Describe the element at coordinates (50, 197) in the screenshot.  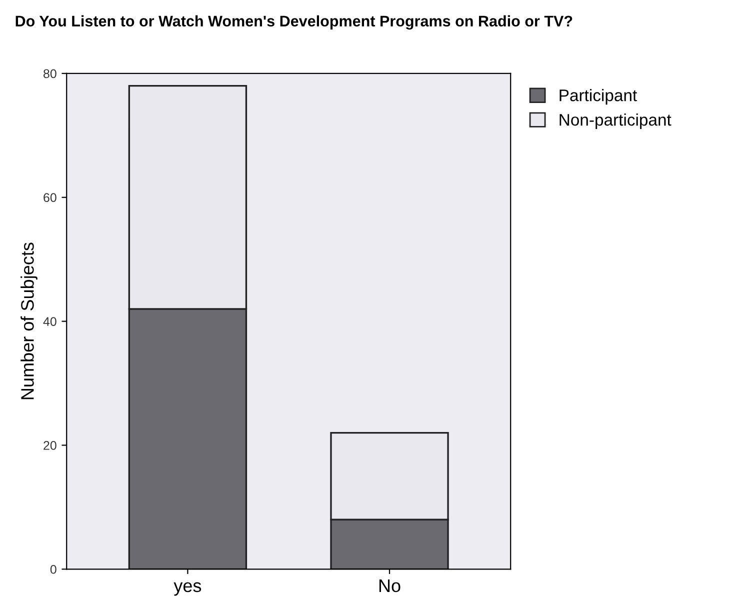
I see `y-tick-label: 60` at that location.